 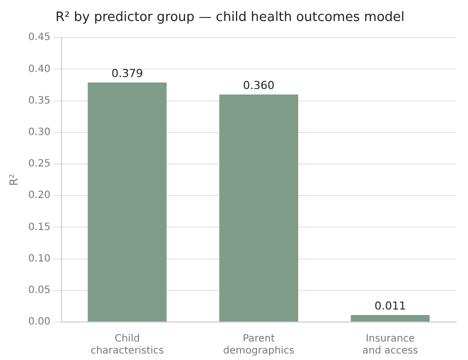 What do you see at coordinates (13, 180) in the screenshot?
I see `y-axis-title: R²` at bounding box center [13, 180].